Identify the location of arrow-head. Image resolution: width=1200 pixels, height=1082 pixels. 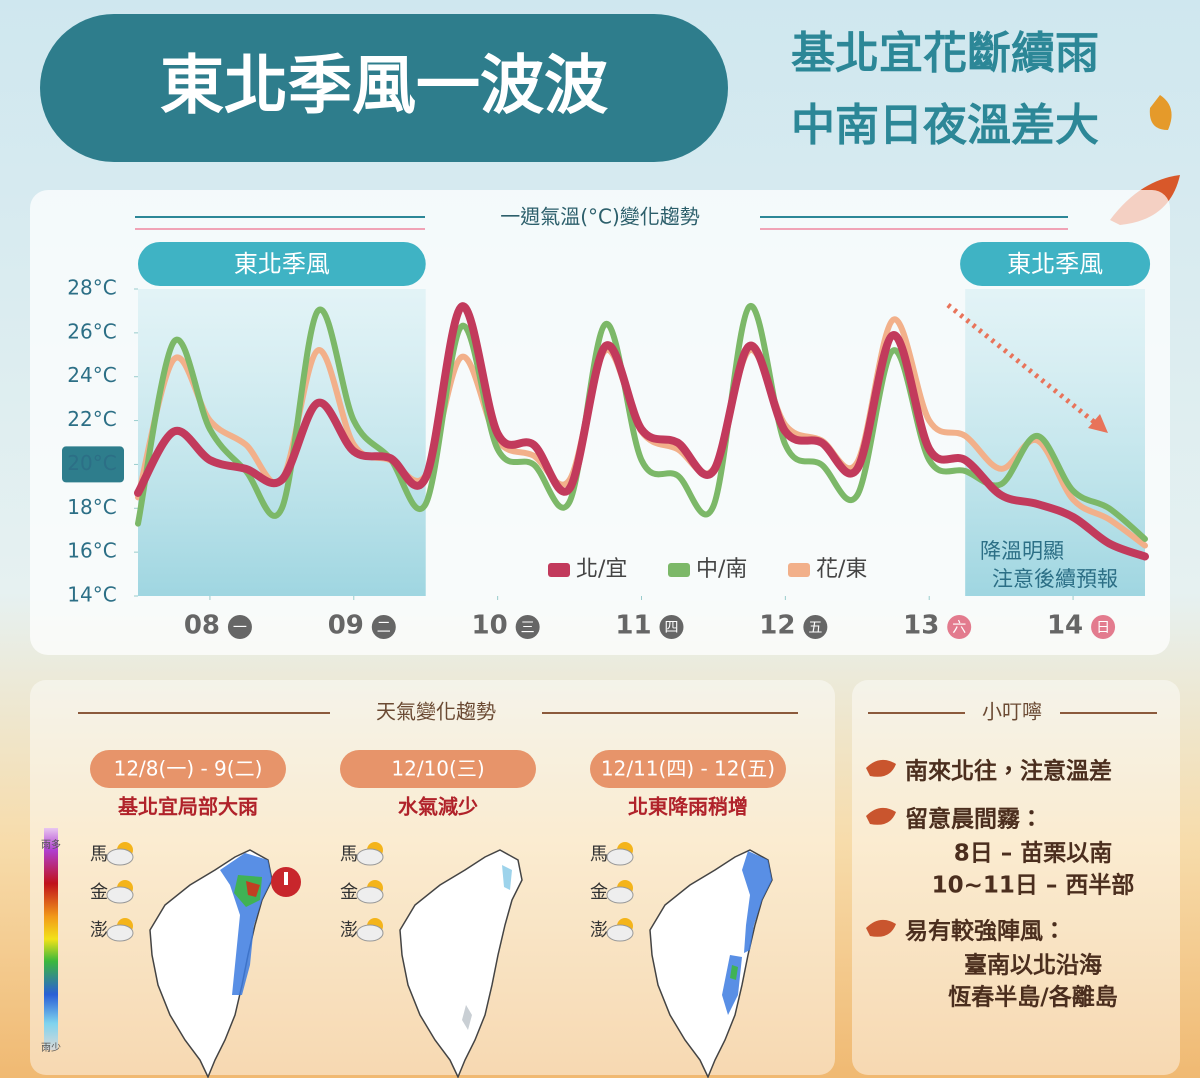
(1098, 423).